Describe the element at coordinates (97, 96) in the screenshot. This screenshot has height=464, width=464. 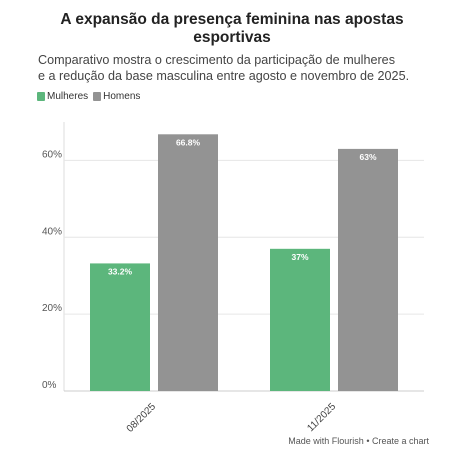
I see `legend-swatch-homens` at that location.